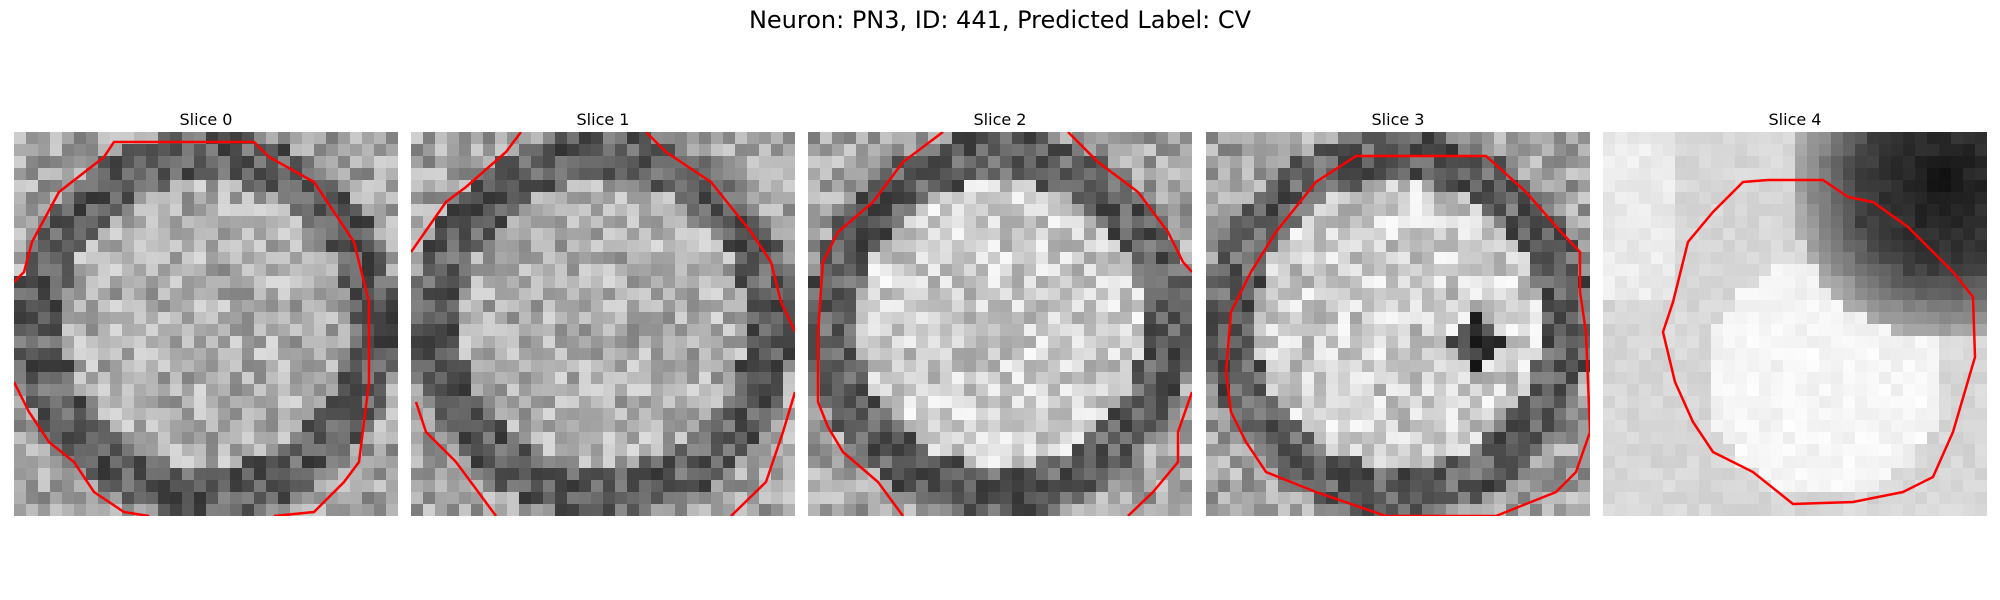 This screenshot has width=2000, height=600. What do you see at coordinates (1000, 119) in the screenshot?
I see `slice-title: Slice 2` at bounding box center [1000, 119].